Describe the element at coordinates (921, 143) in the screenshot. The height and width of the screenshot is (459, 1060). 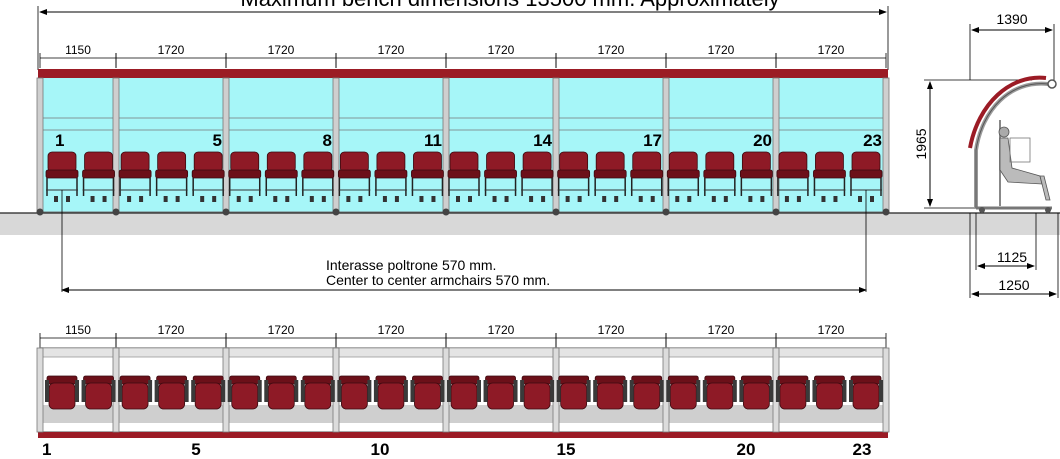
I see `side-height-label: 1965` at that location.